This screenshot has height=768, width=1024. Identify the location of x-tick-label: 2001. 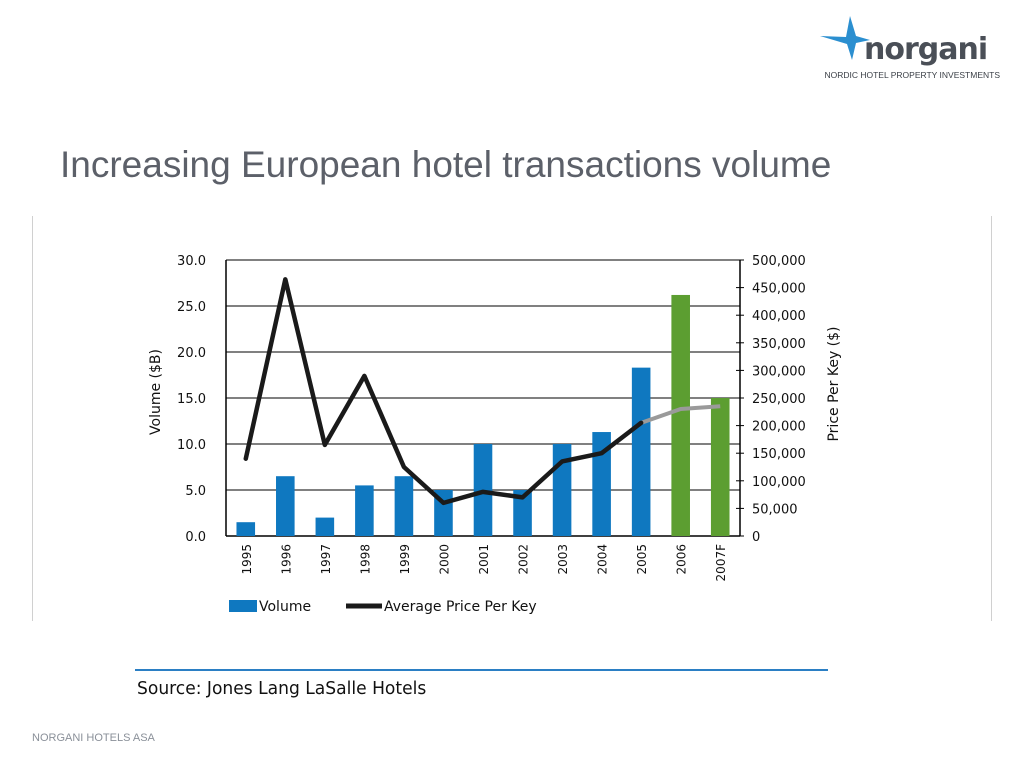
(484, 559).